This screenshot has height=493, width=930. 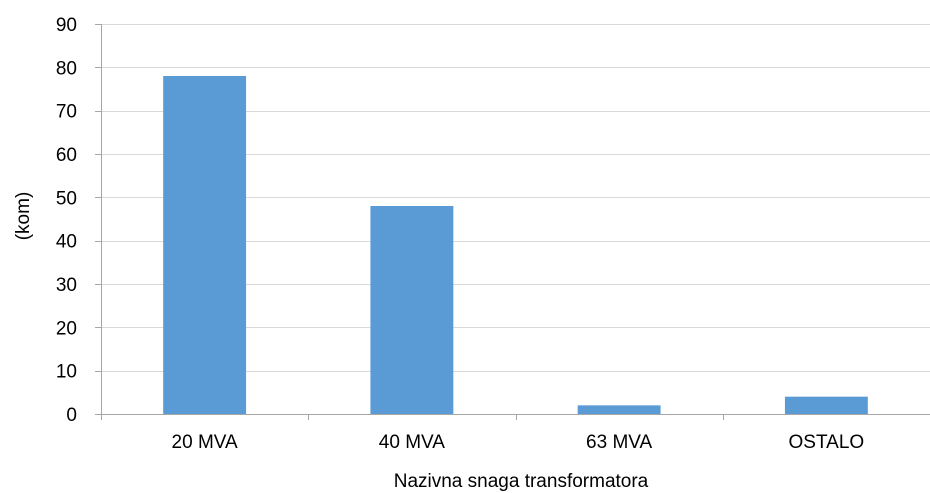 What do you see at coordinates (66, 372) in the screenshot?
I see `y-tick-label: 10` at bounding box center [66, 372].